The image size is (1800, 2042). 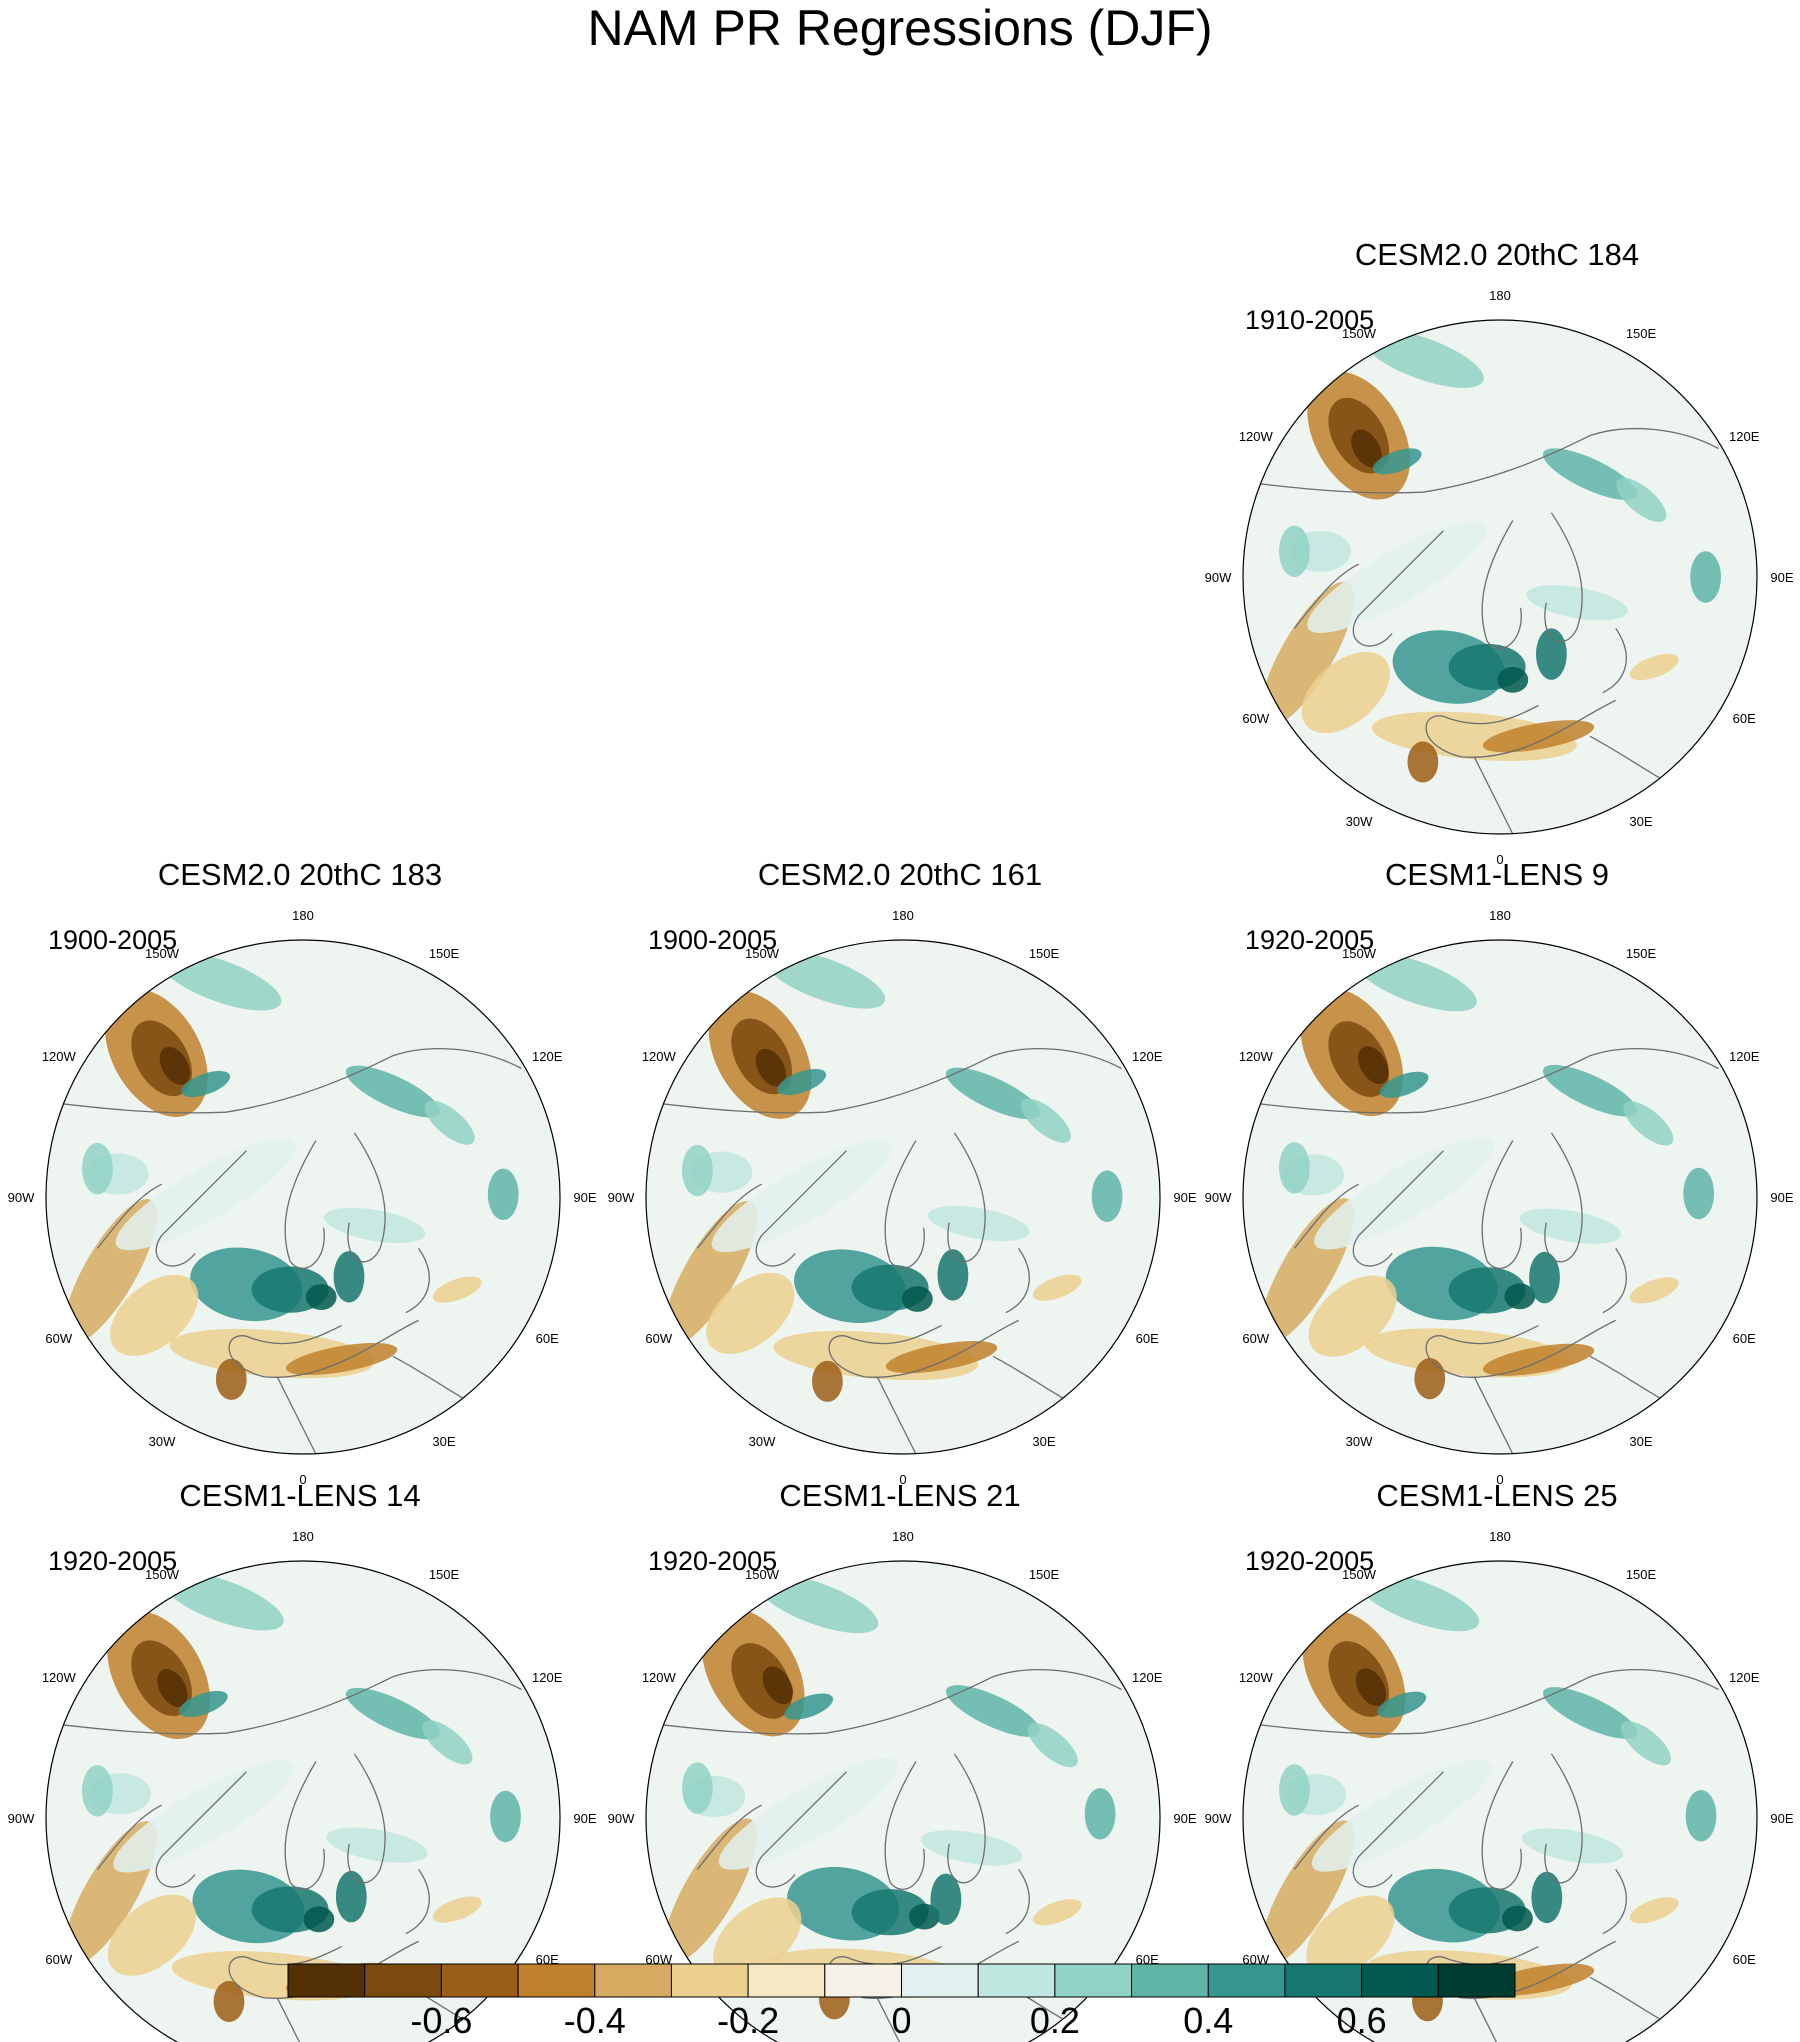 What do you see at coordinates (902, 1479) in the screenshot?
I see `longitude-label: 0` at bounding box center [902, 1479].